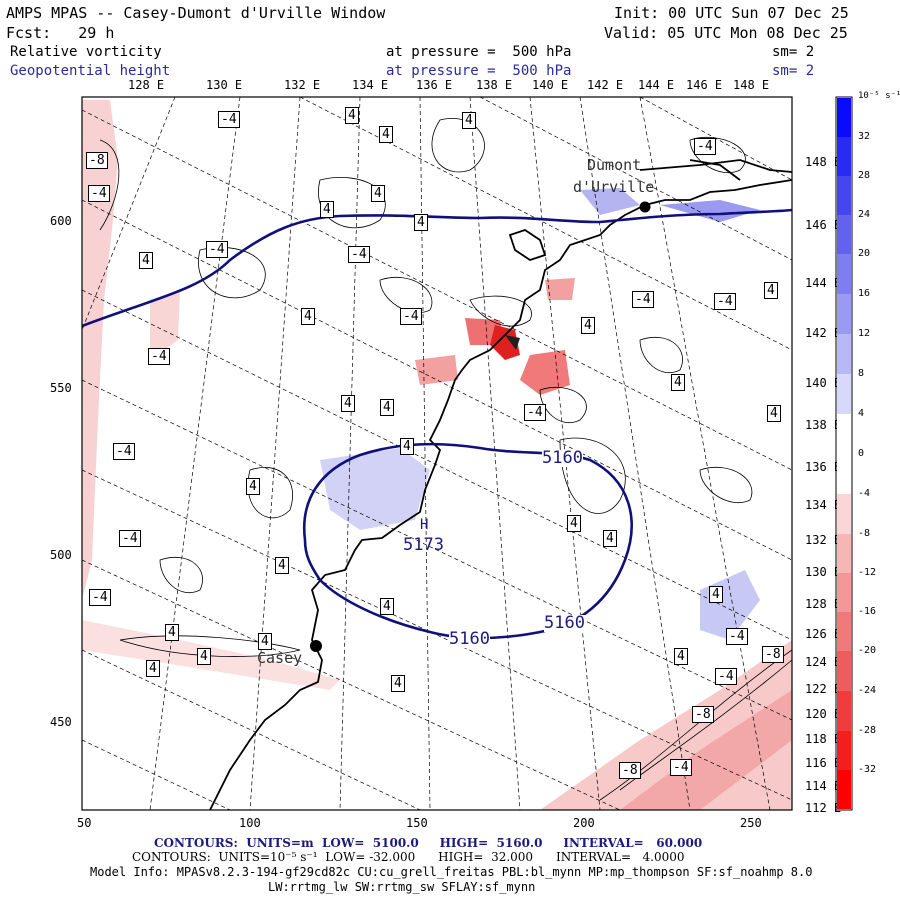 Image resolution: width=900 pixels, height=900 pixels. Describe the element at coordinates (864, 333) in the screenshot. I see `colorbar-tick: 12` at that location.